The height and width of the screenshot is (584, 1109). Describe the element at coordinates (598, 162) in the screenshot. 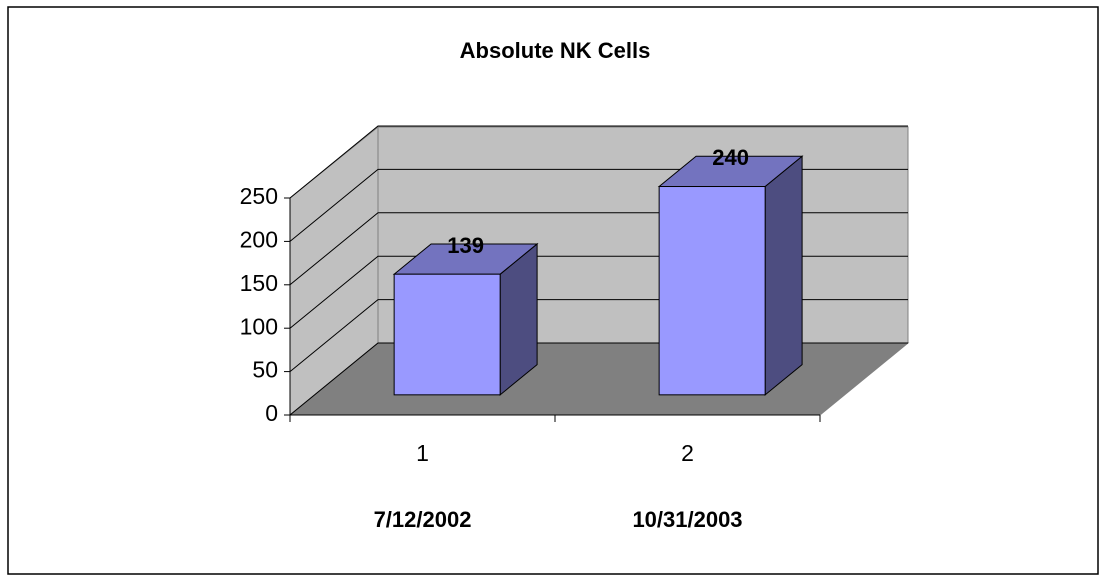

I see `grid-line` at that location.